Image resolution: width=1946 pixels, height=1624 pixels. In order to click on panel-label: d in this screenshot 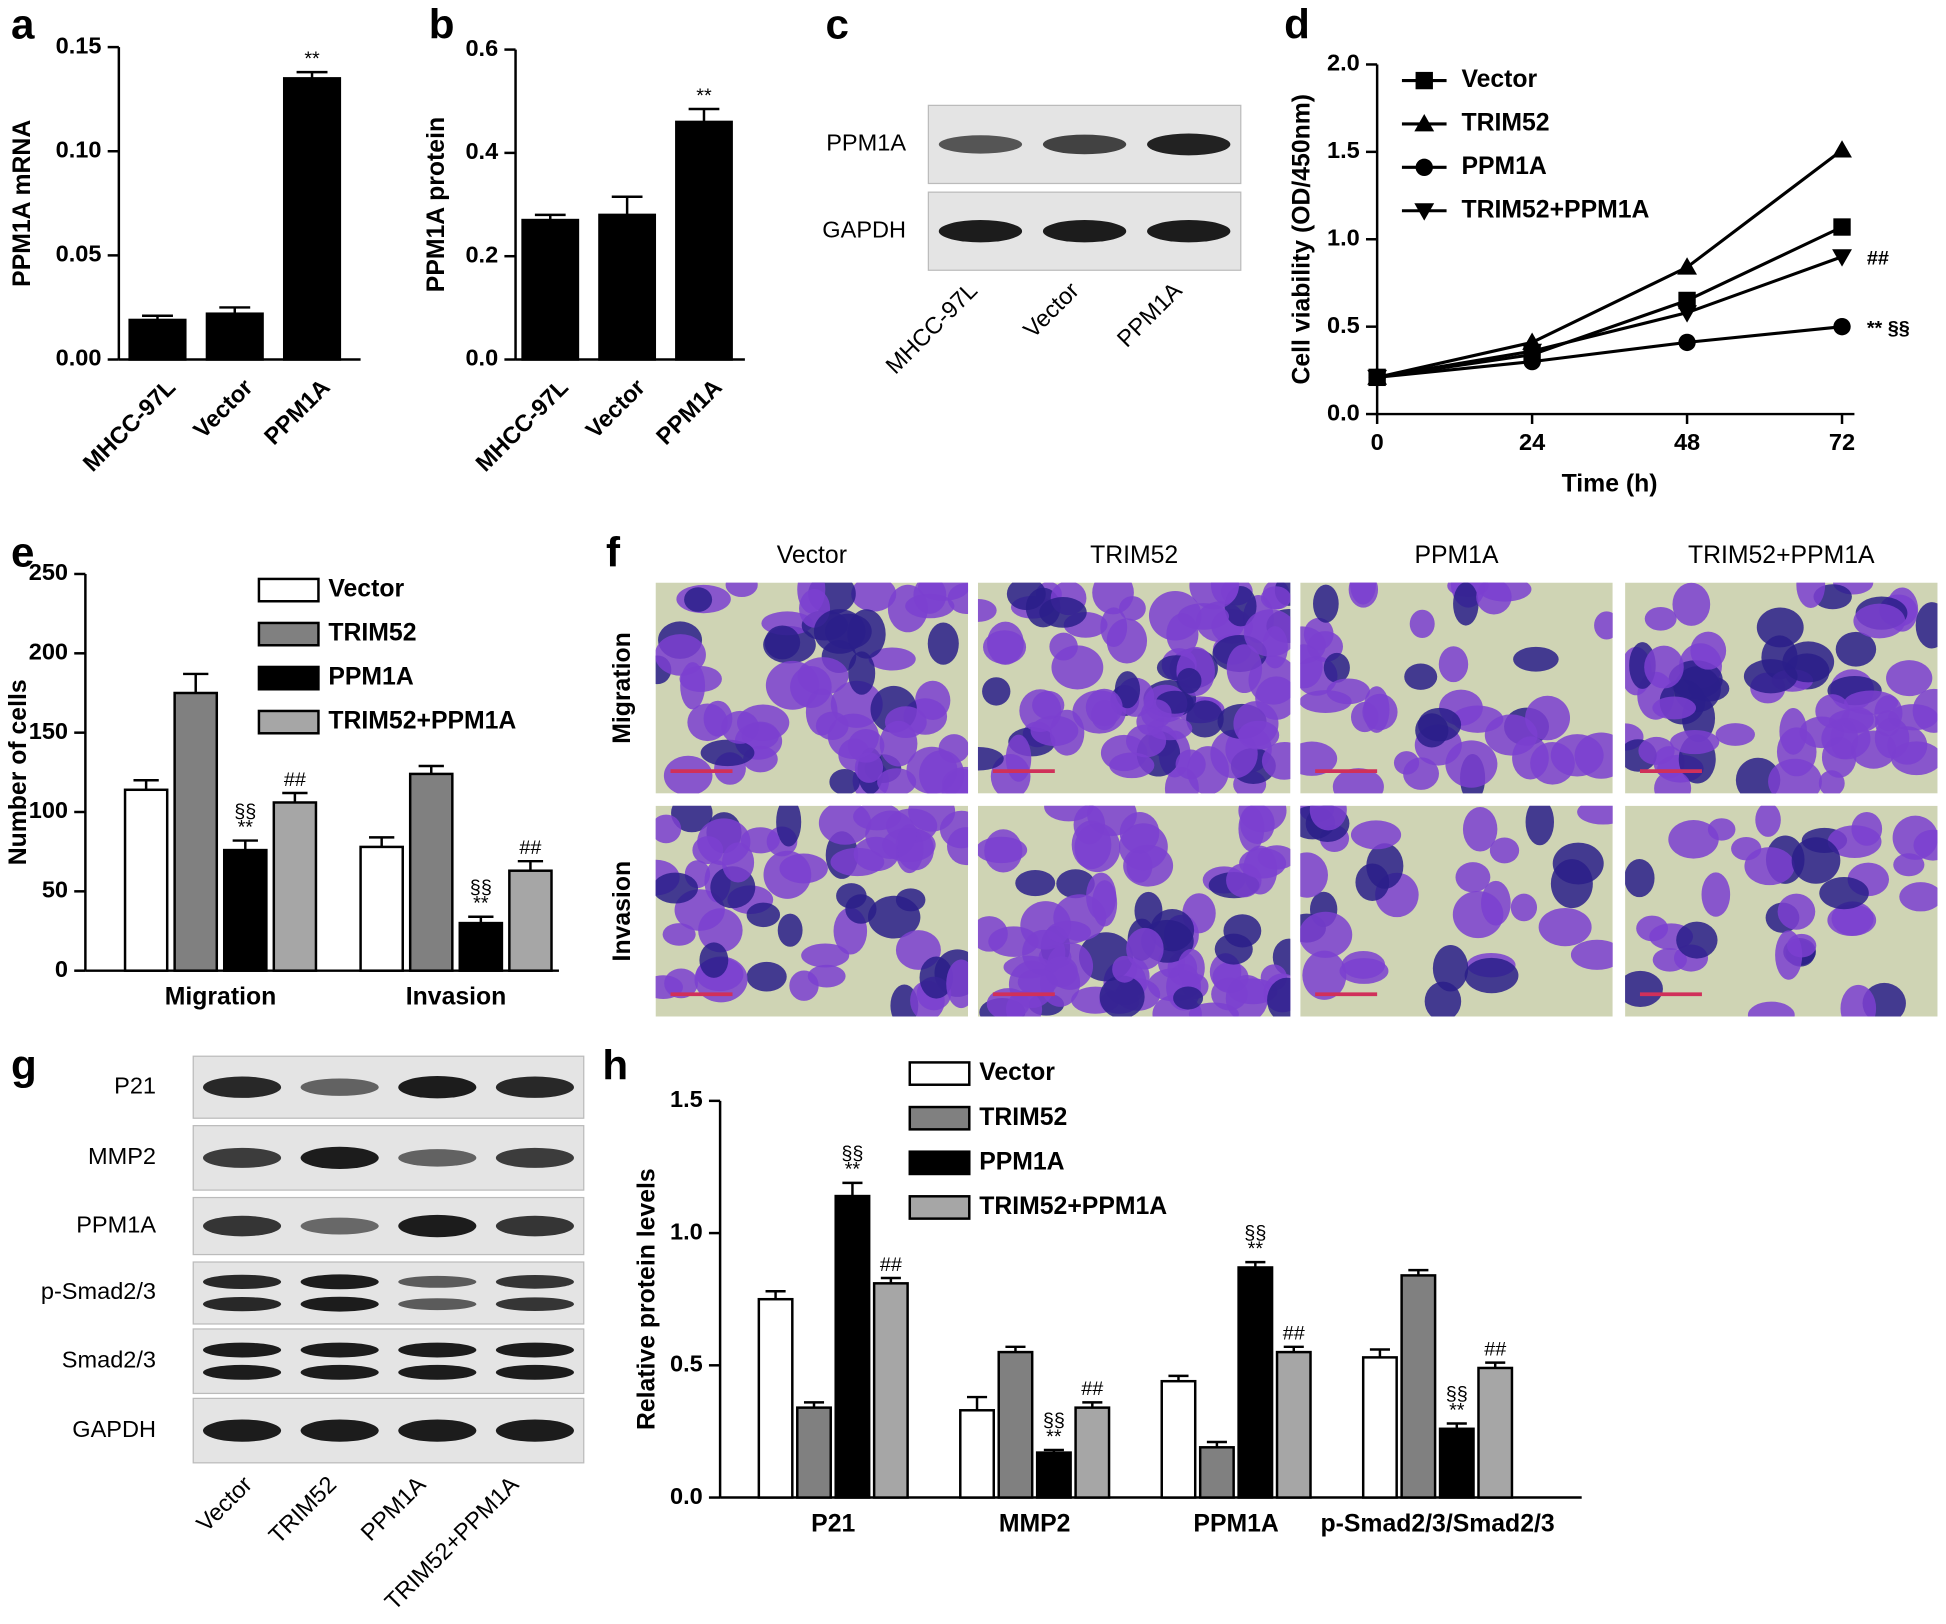, I will do `click(1297, 23)`.